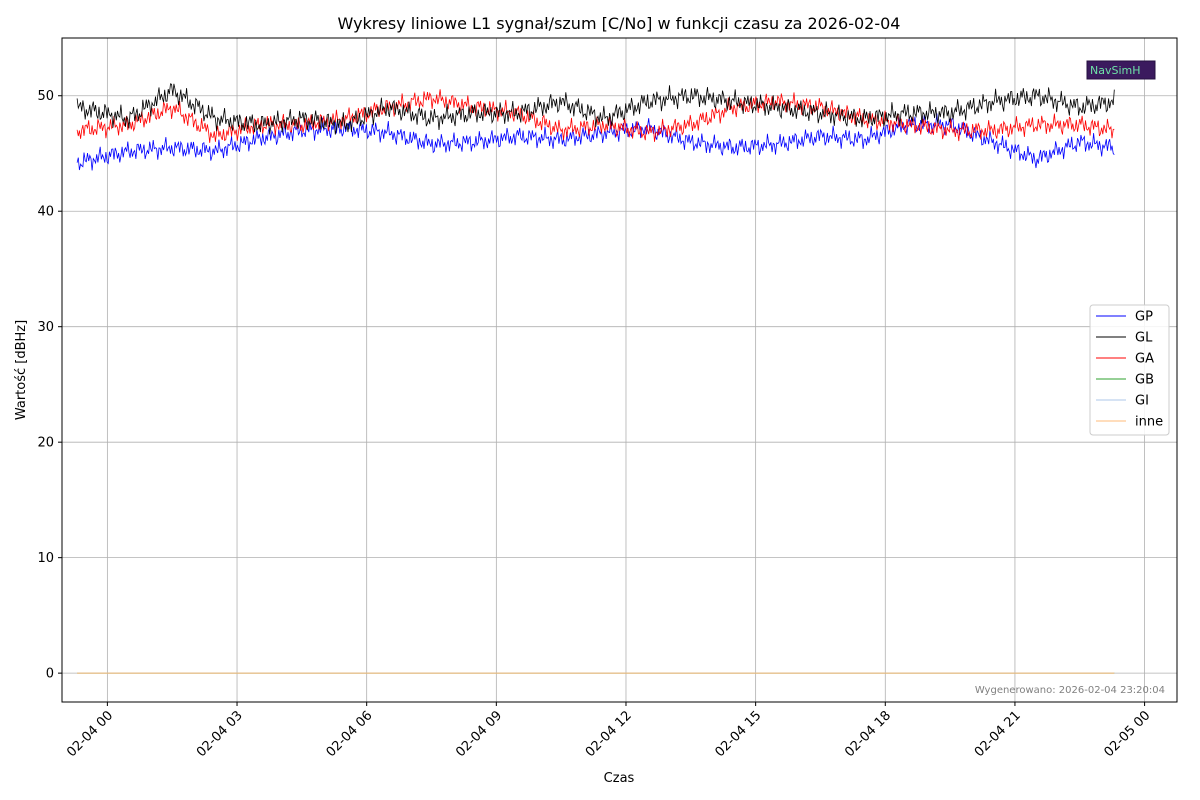 The image size is (1200, 800). What do you see at coordinates (619, 778) in the screenshot?
I see `x-axis-label: Czas` at bounding box center [619, 778].